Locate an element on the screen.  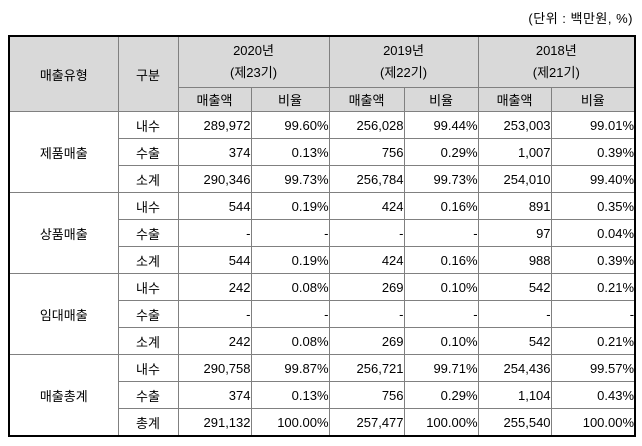
unit-caption: (단위 : 백만원, %) is located at coordinates (580, 18).